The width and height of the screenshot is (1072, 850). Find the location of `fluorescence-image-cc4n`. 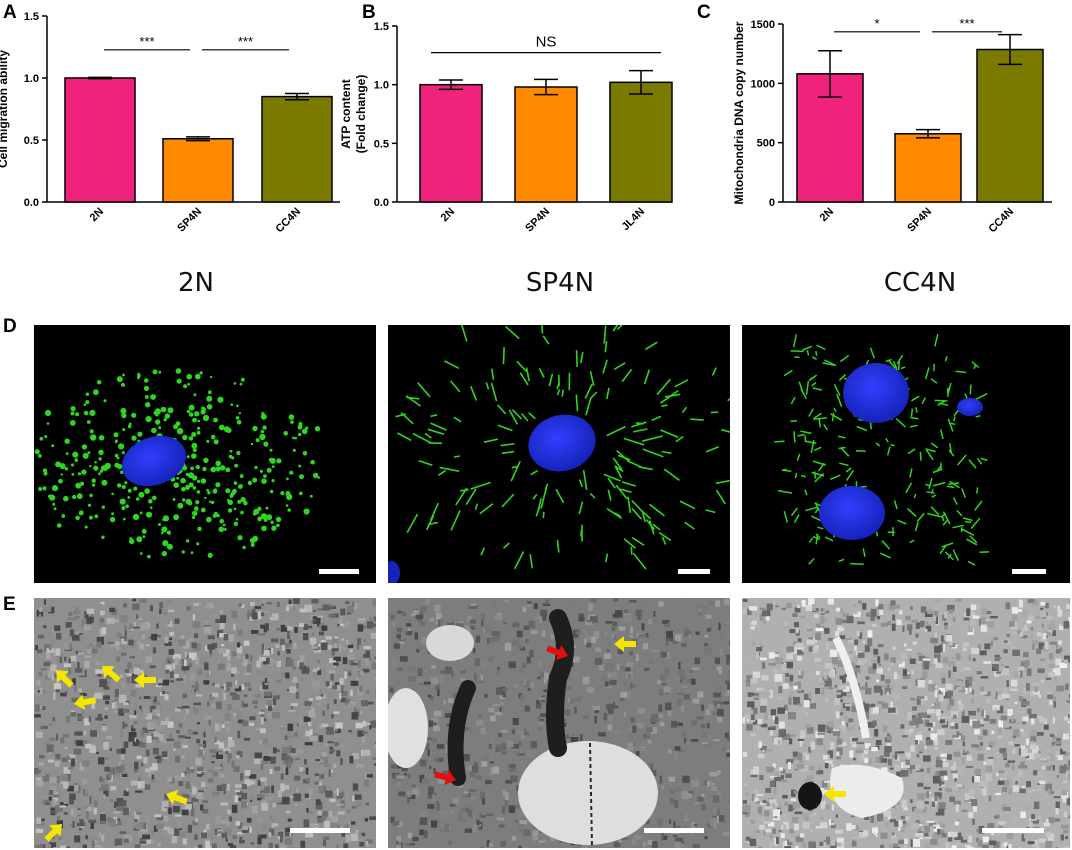

fluorescence-image-cc4n is located at coordinates (906, 454).